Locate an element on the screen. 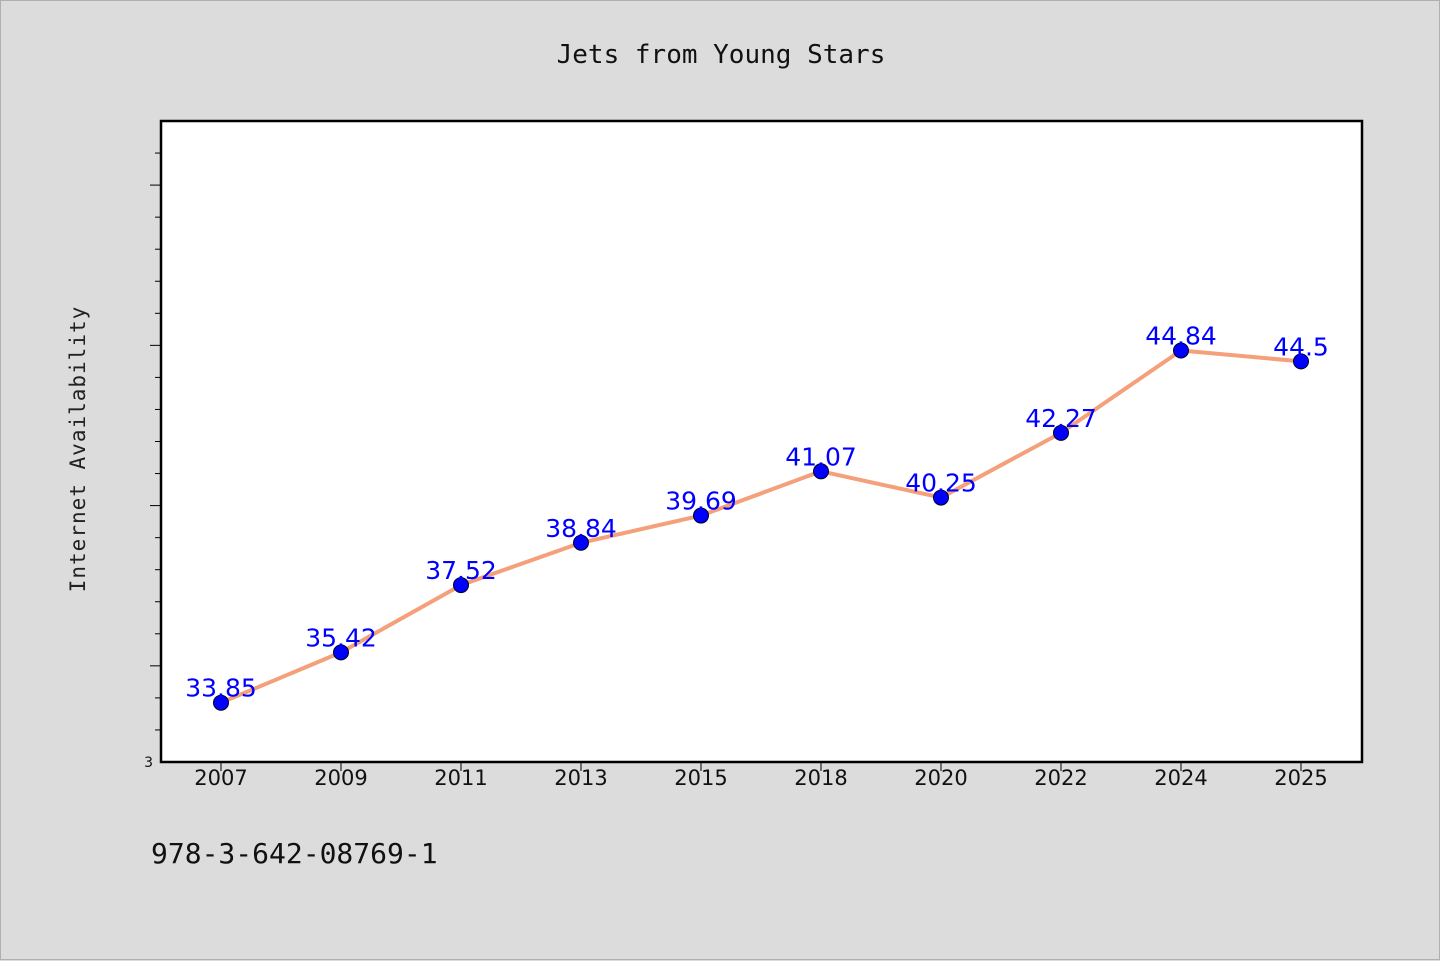 The height and width of the screenshot is (961, 1440). y-axis-label: Internet Availability is located at coordinates (78, 449).